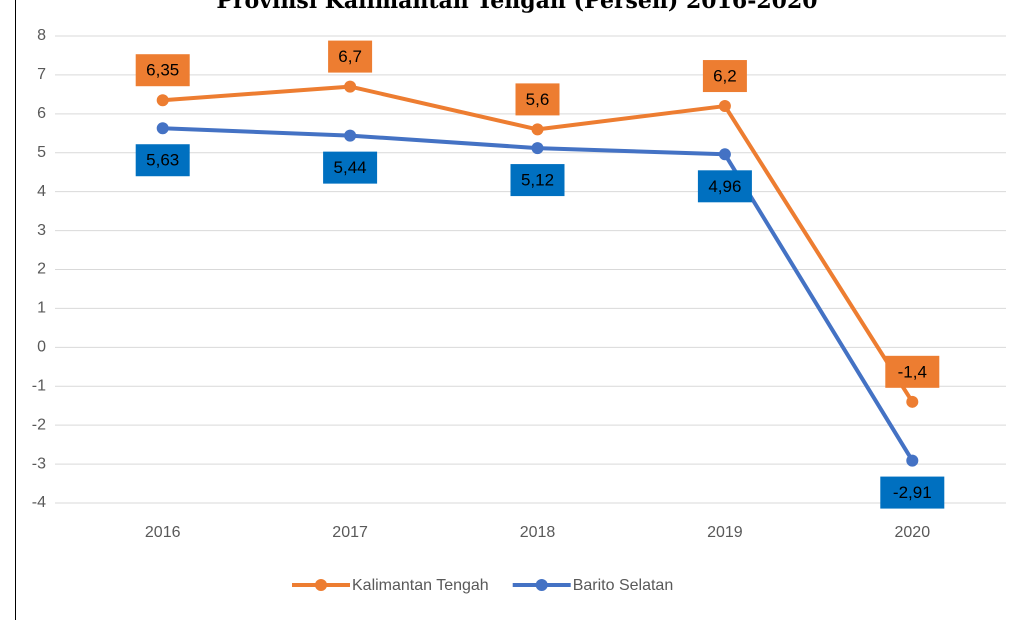 The width and height of the screenshot is (1034, 620). I want to click on x-tick-label: 2020, so click(913, 532).